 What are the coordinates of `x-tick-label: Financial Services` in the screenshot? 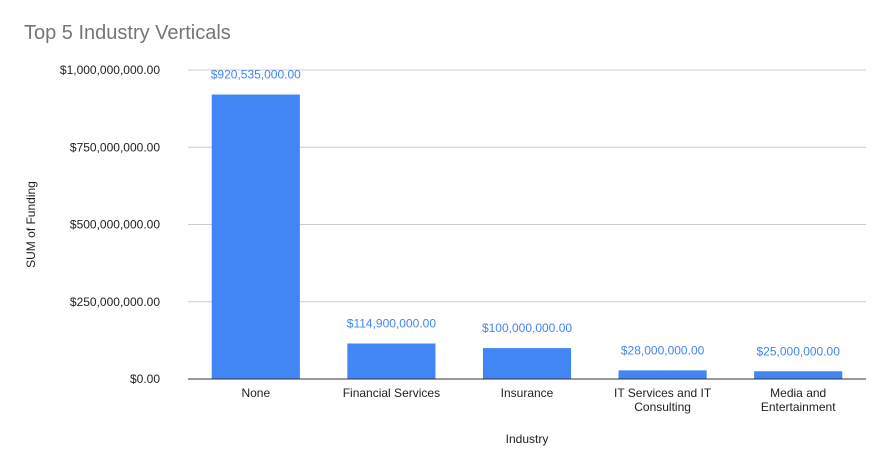 It's located at (391, 393).